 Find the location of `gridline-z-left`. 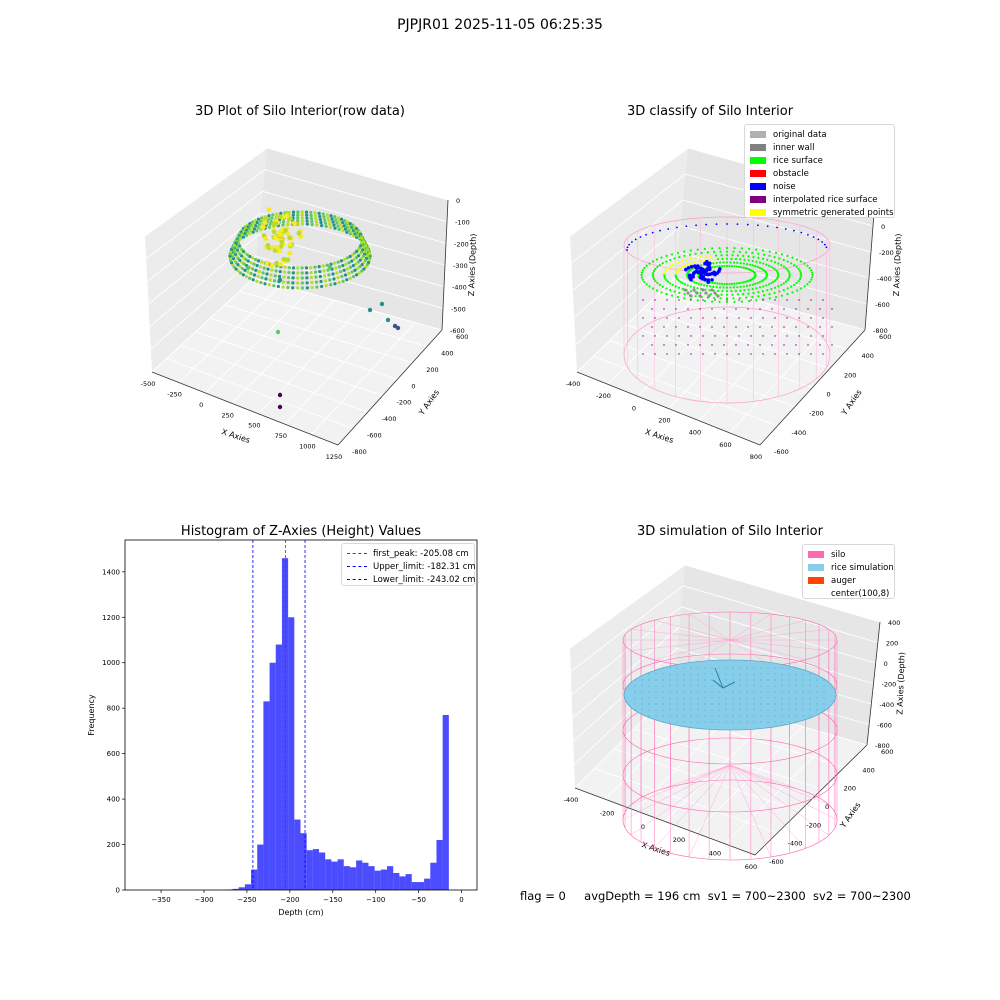

gridline-z-left is located at coordinates (627, 628).